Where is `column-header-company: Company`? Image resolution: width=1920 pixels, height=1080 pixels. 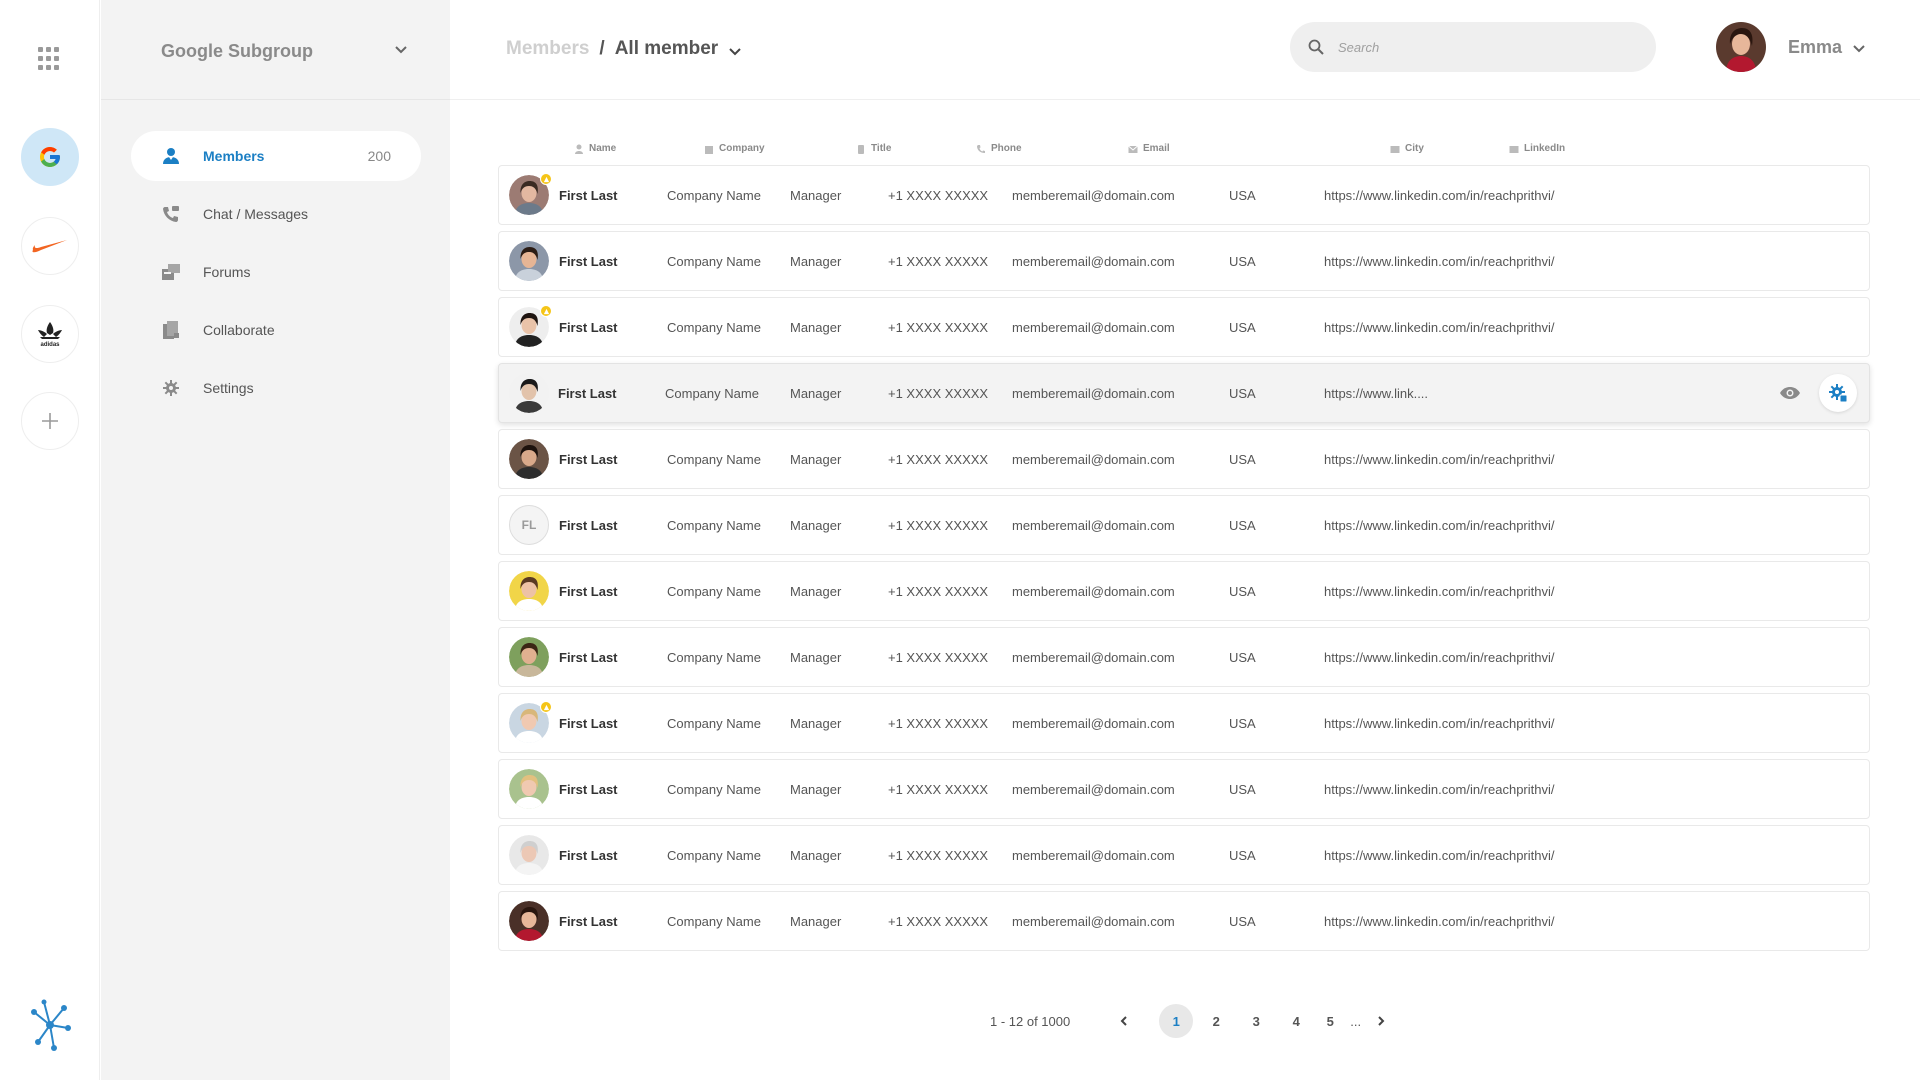
column-header-company: Company is located at coordinates (734, 148).